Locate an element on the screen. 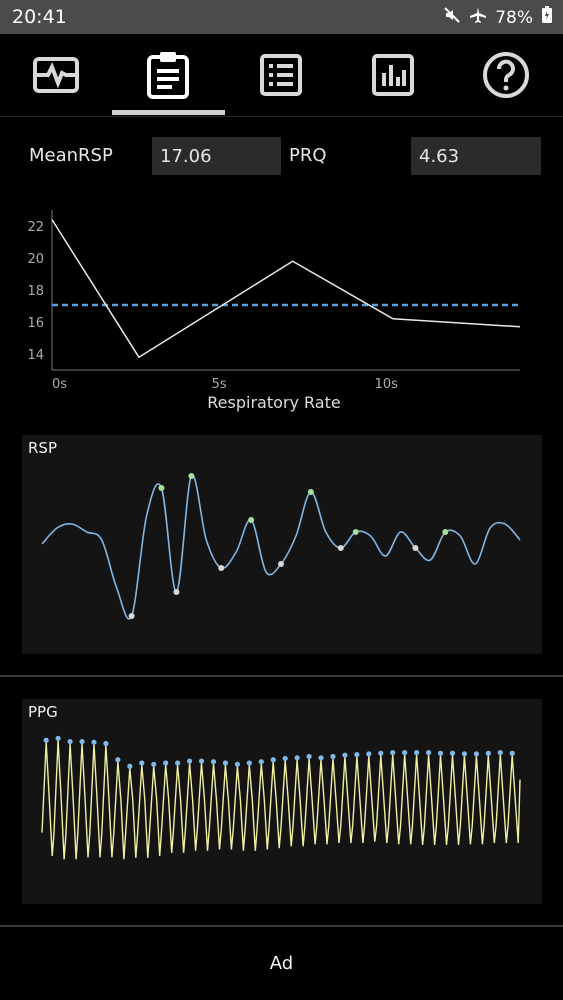 The width and height of the screenshot is (563, 1000). tab-indicator is located at coordinates (168, 112).